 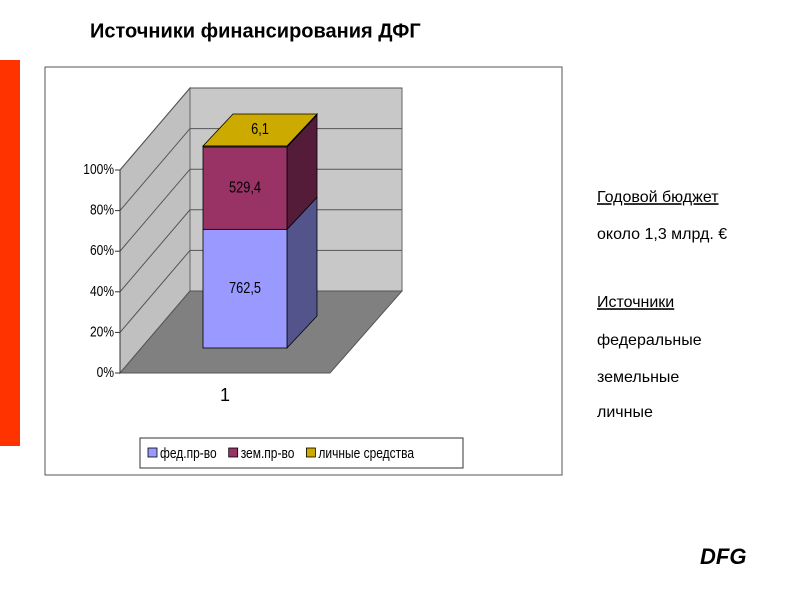 What do you see at coordinates (10, 253) in the screenshot?
I see `accent-bar` at bounding box center [10, 253].